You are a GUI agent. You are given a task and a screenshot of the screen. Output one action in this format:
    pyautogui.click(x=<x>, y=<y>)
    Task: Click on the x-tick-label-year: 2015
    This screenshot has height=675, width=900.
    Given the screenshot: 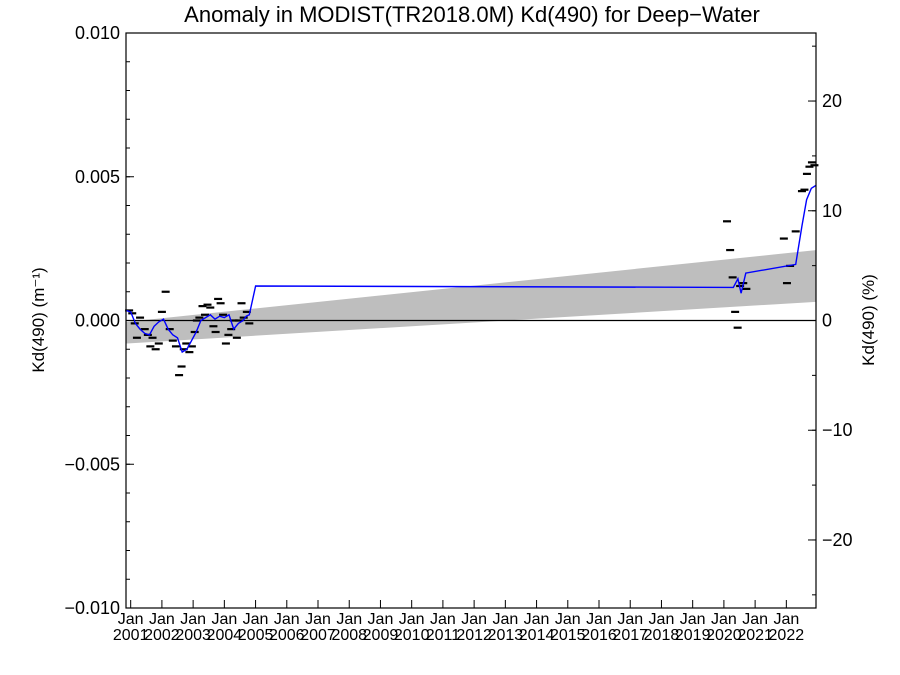 What is the action you would take?
    pyautogui.click(x=568, y=635)
    